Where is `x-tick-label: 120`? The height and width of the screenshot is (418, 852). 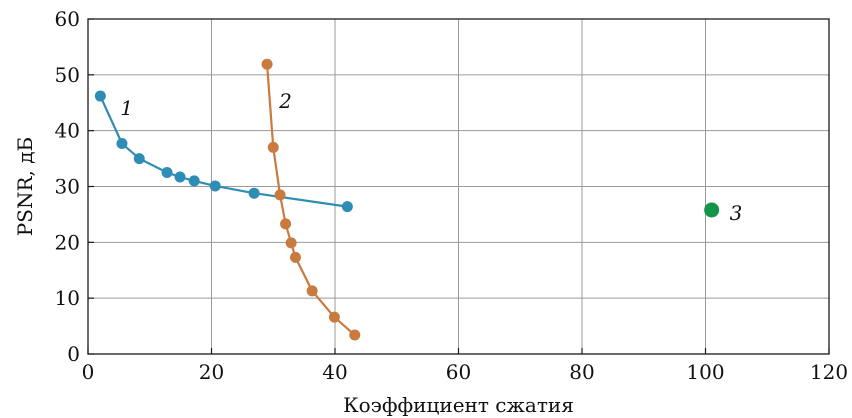 x-tick-label: 120 is located at coordinates (829, 372).